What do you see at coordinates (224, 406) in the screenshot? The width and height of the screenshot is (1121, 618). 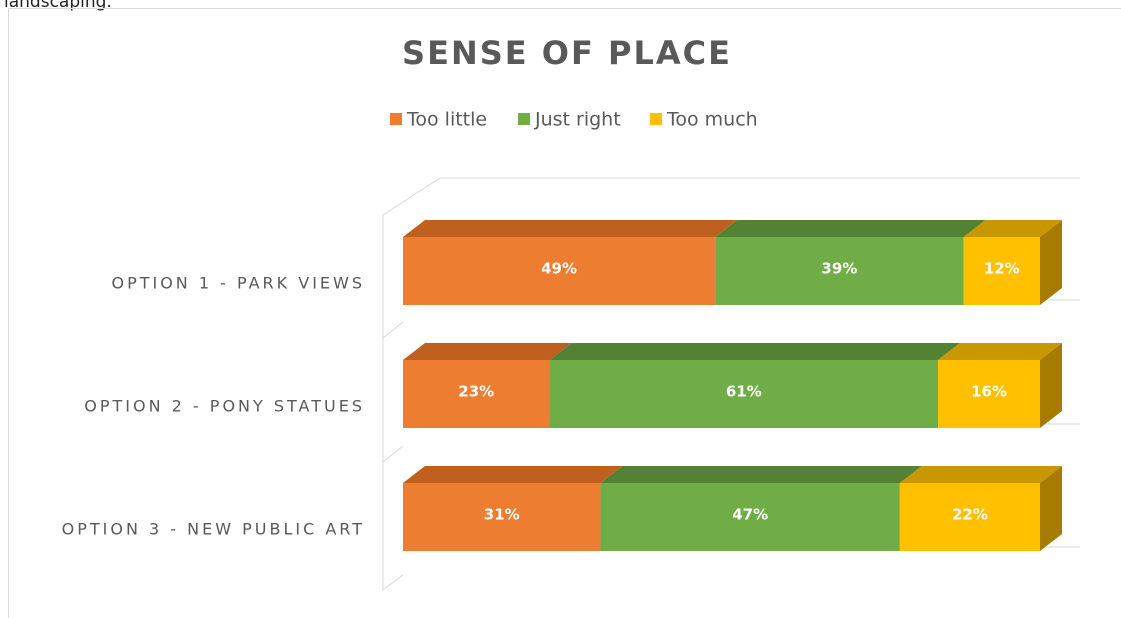 I see `category-label: OPTION 2 - PONY STATUES` at bounding box center [224, 406].